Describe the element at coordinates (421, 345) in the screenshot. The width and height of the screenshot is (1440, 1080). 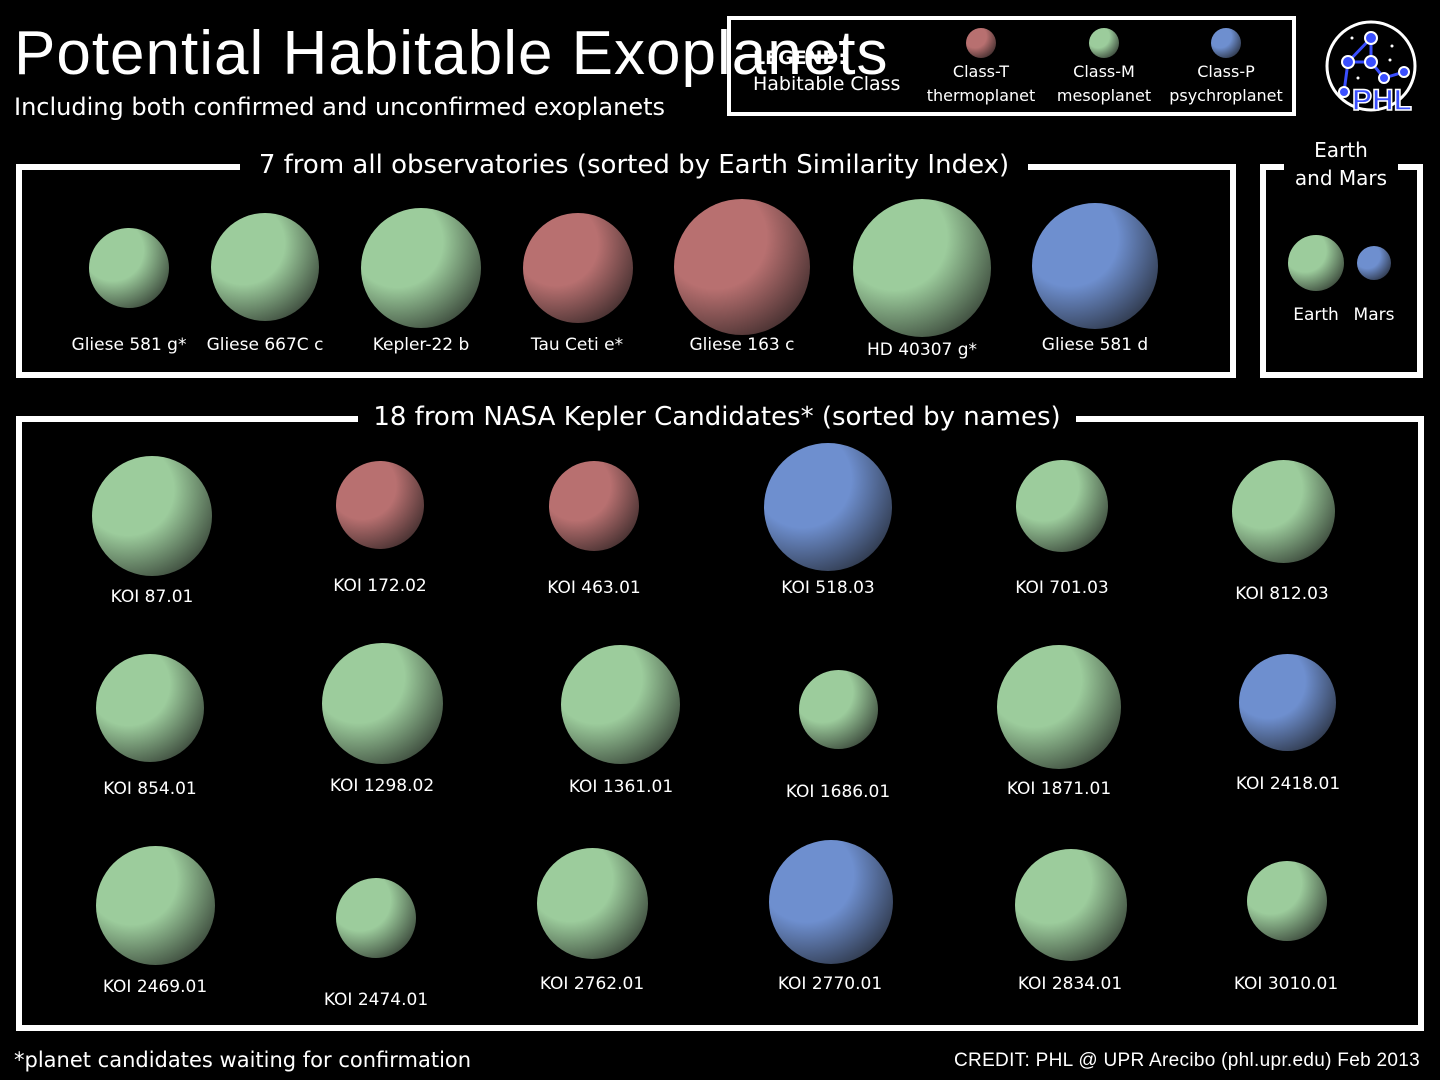
I see `planet-label: Kepler-22 b` at that location.